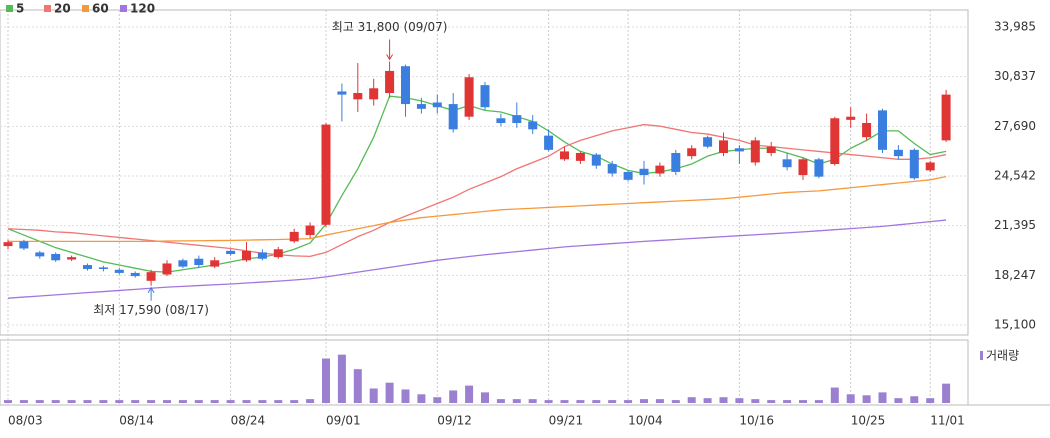 This screenshot has width=1050, height=438. I want to click on x-tick-label: 09/12, so click(454, 421).